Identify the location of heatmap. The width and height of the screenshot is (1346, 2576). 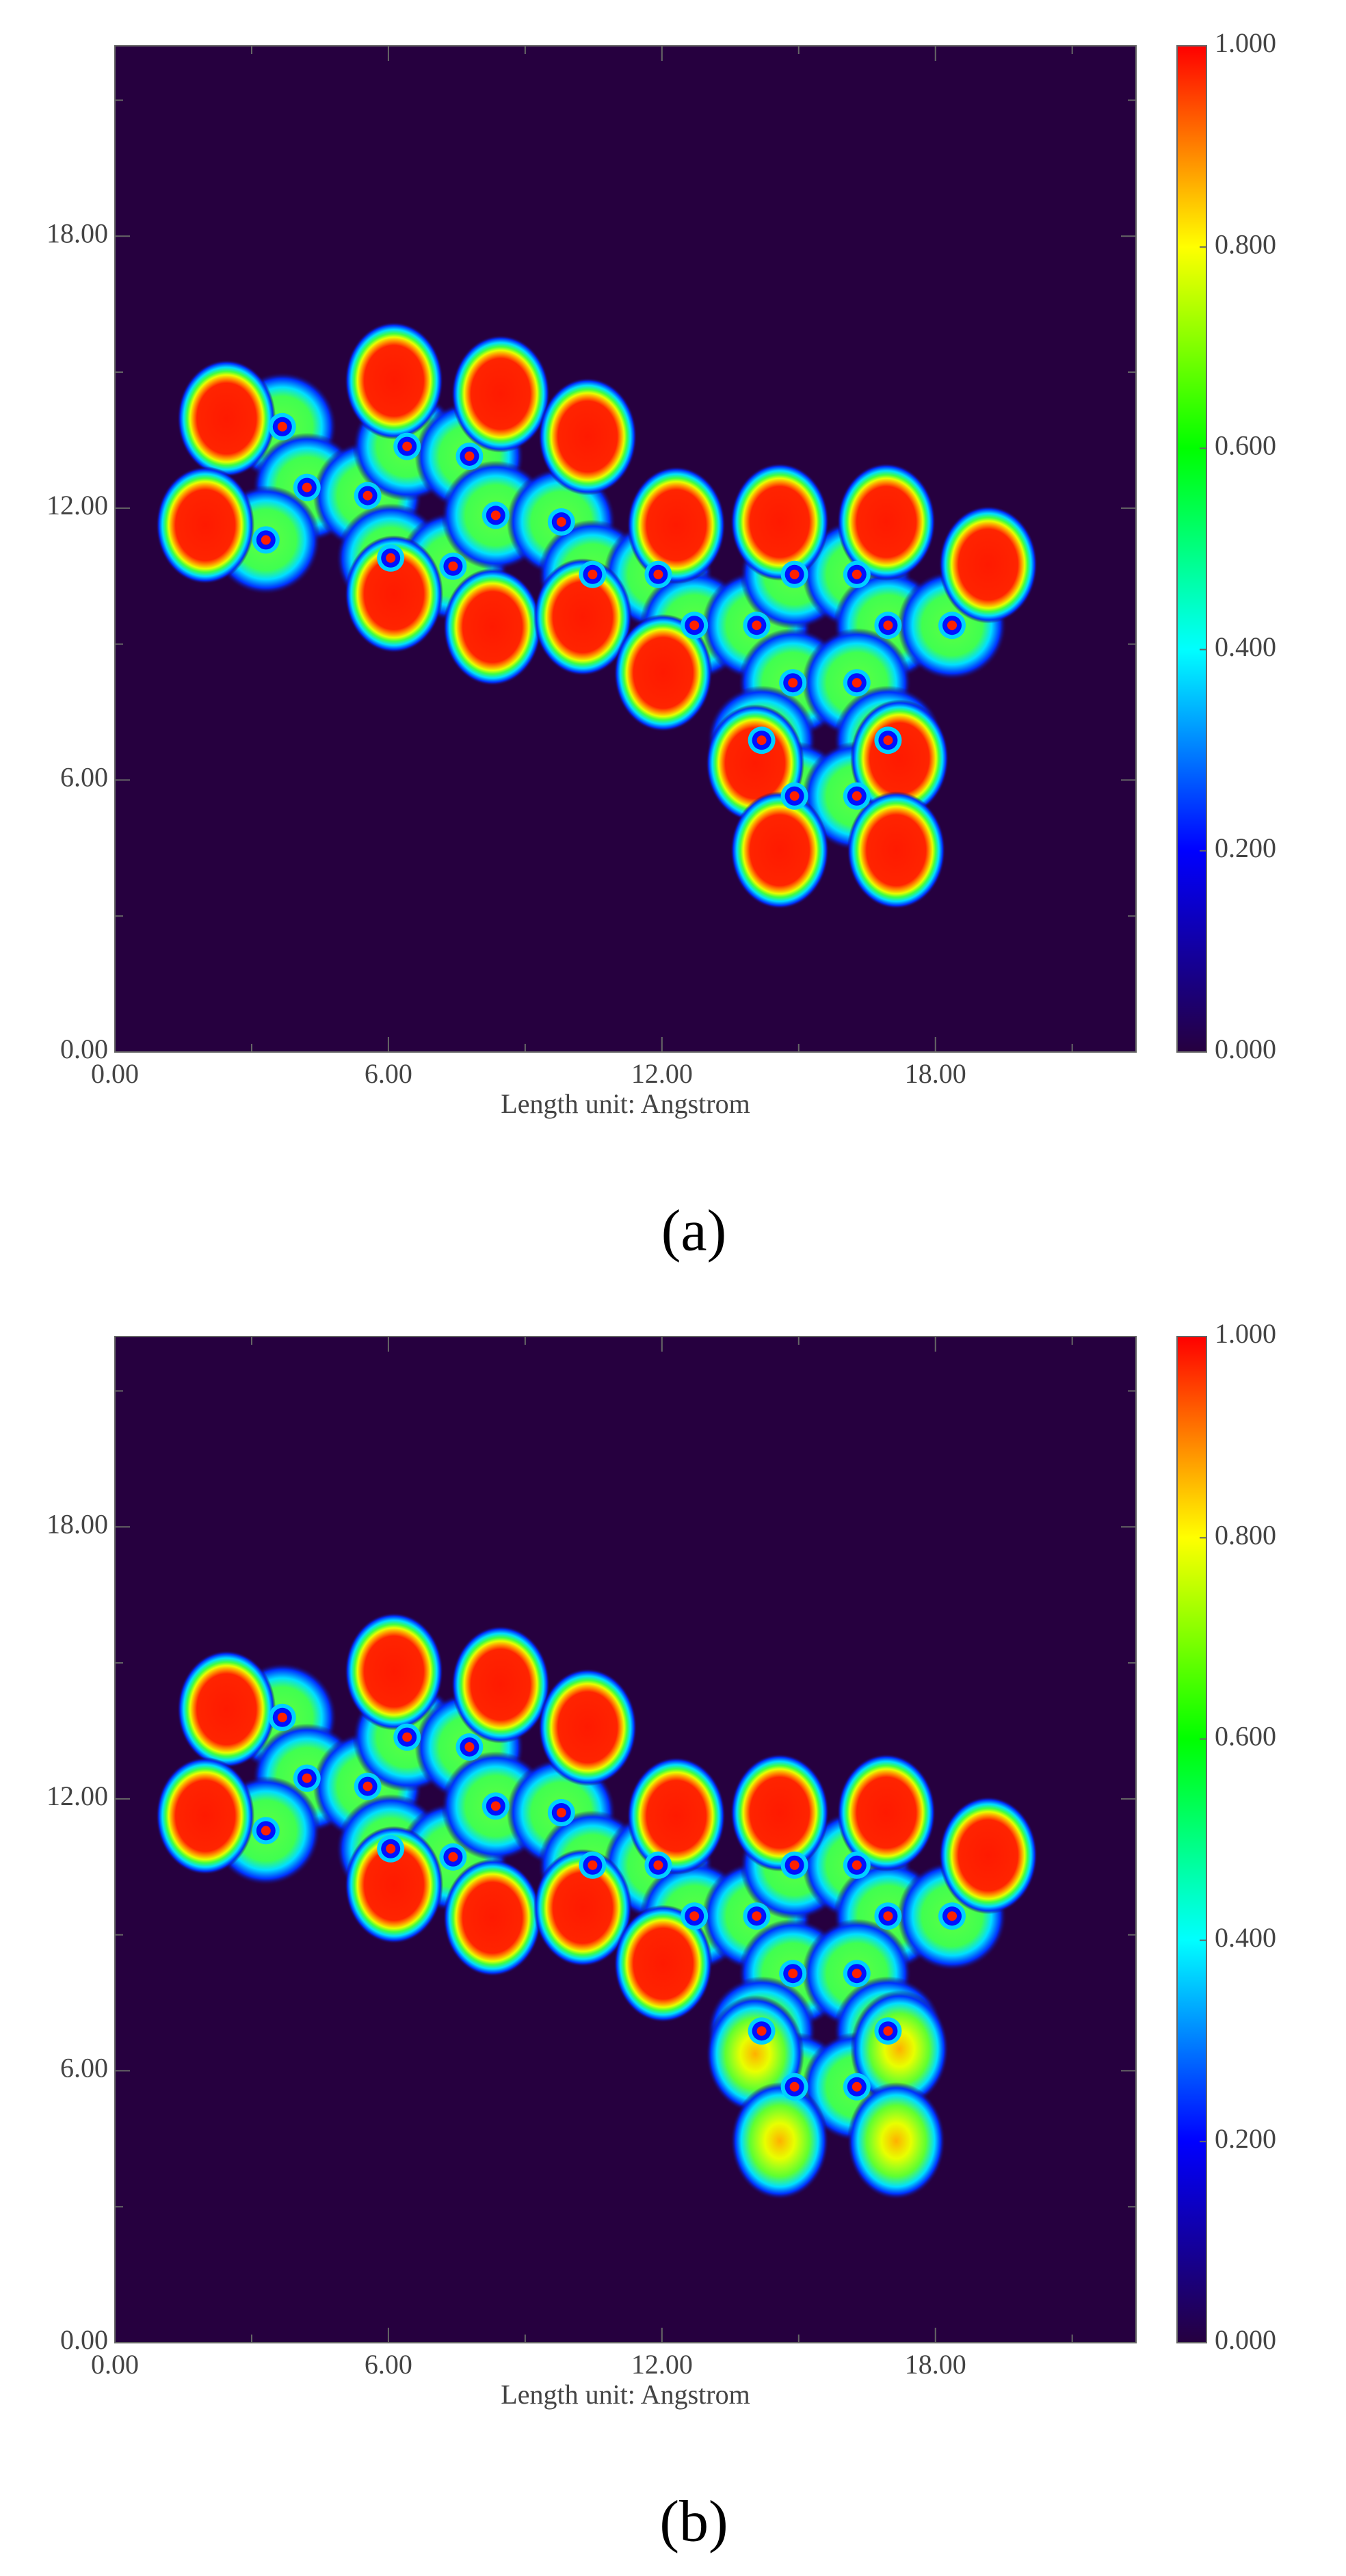
(597, 615).